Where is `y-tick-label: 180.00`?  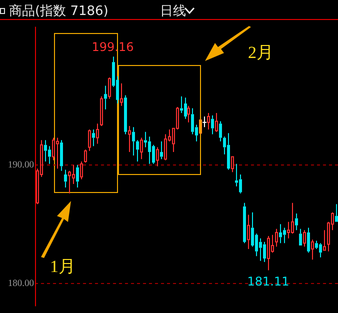
y-tick-label: 180.00 is located at coordinates (21, 283).